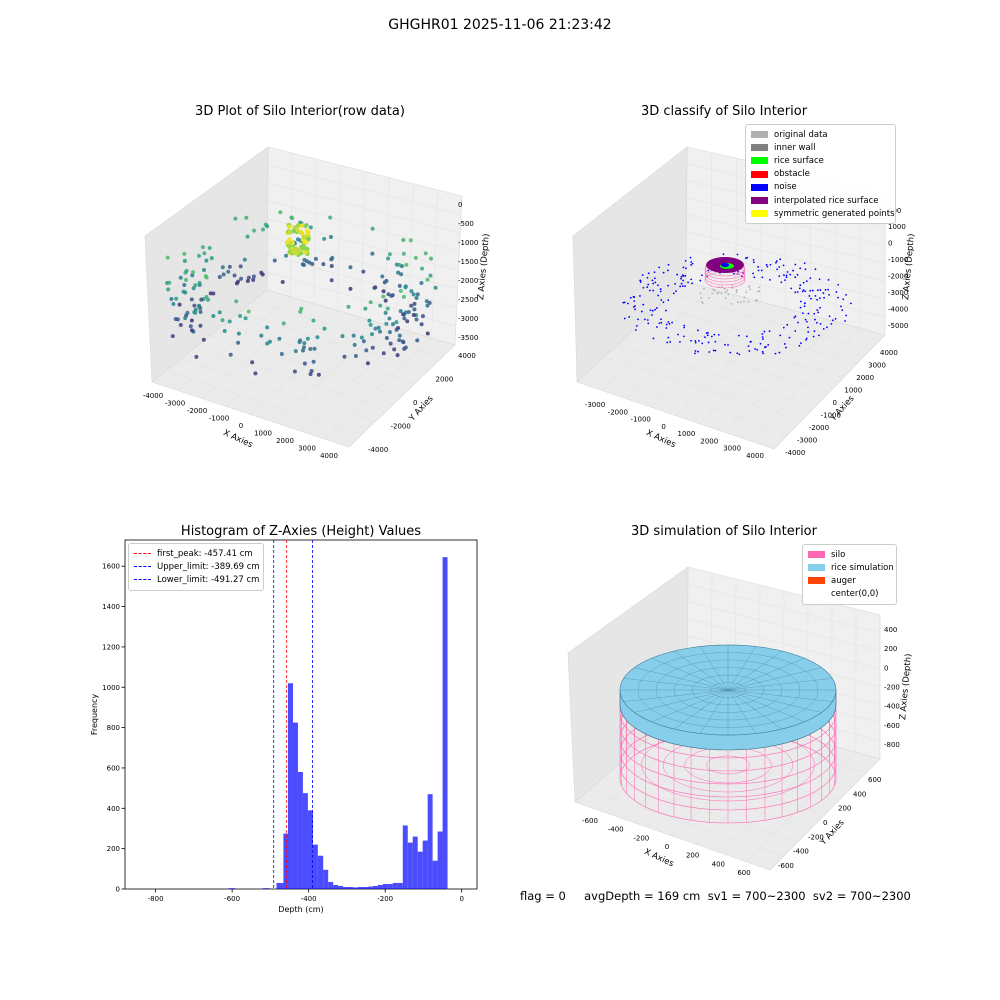 The width and height of the screenshot is (1000, 1000). What do you see at coordinates (862, 567) in the screenshot?
I see `legend-label: rice simulation` at bounding box center [862, 567].